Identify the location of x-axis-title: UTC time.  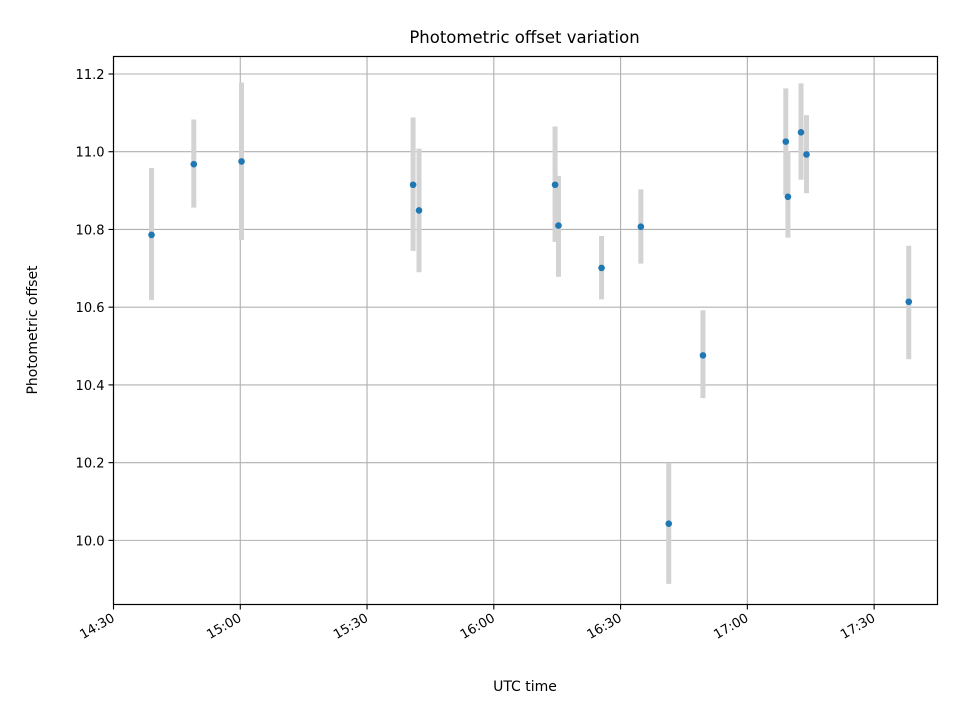
(525, 687).